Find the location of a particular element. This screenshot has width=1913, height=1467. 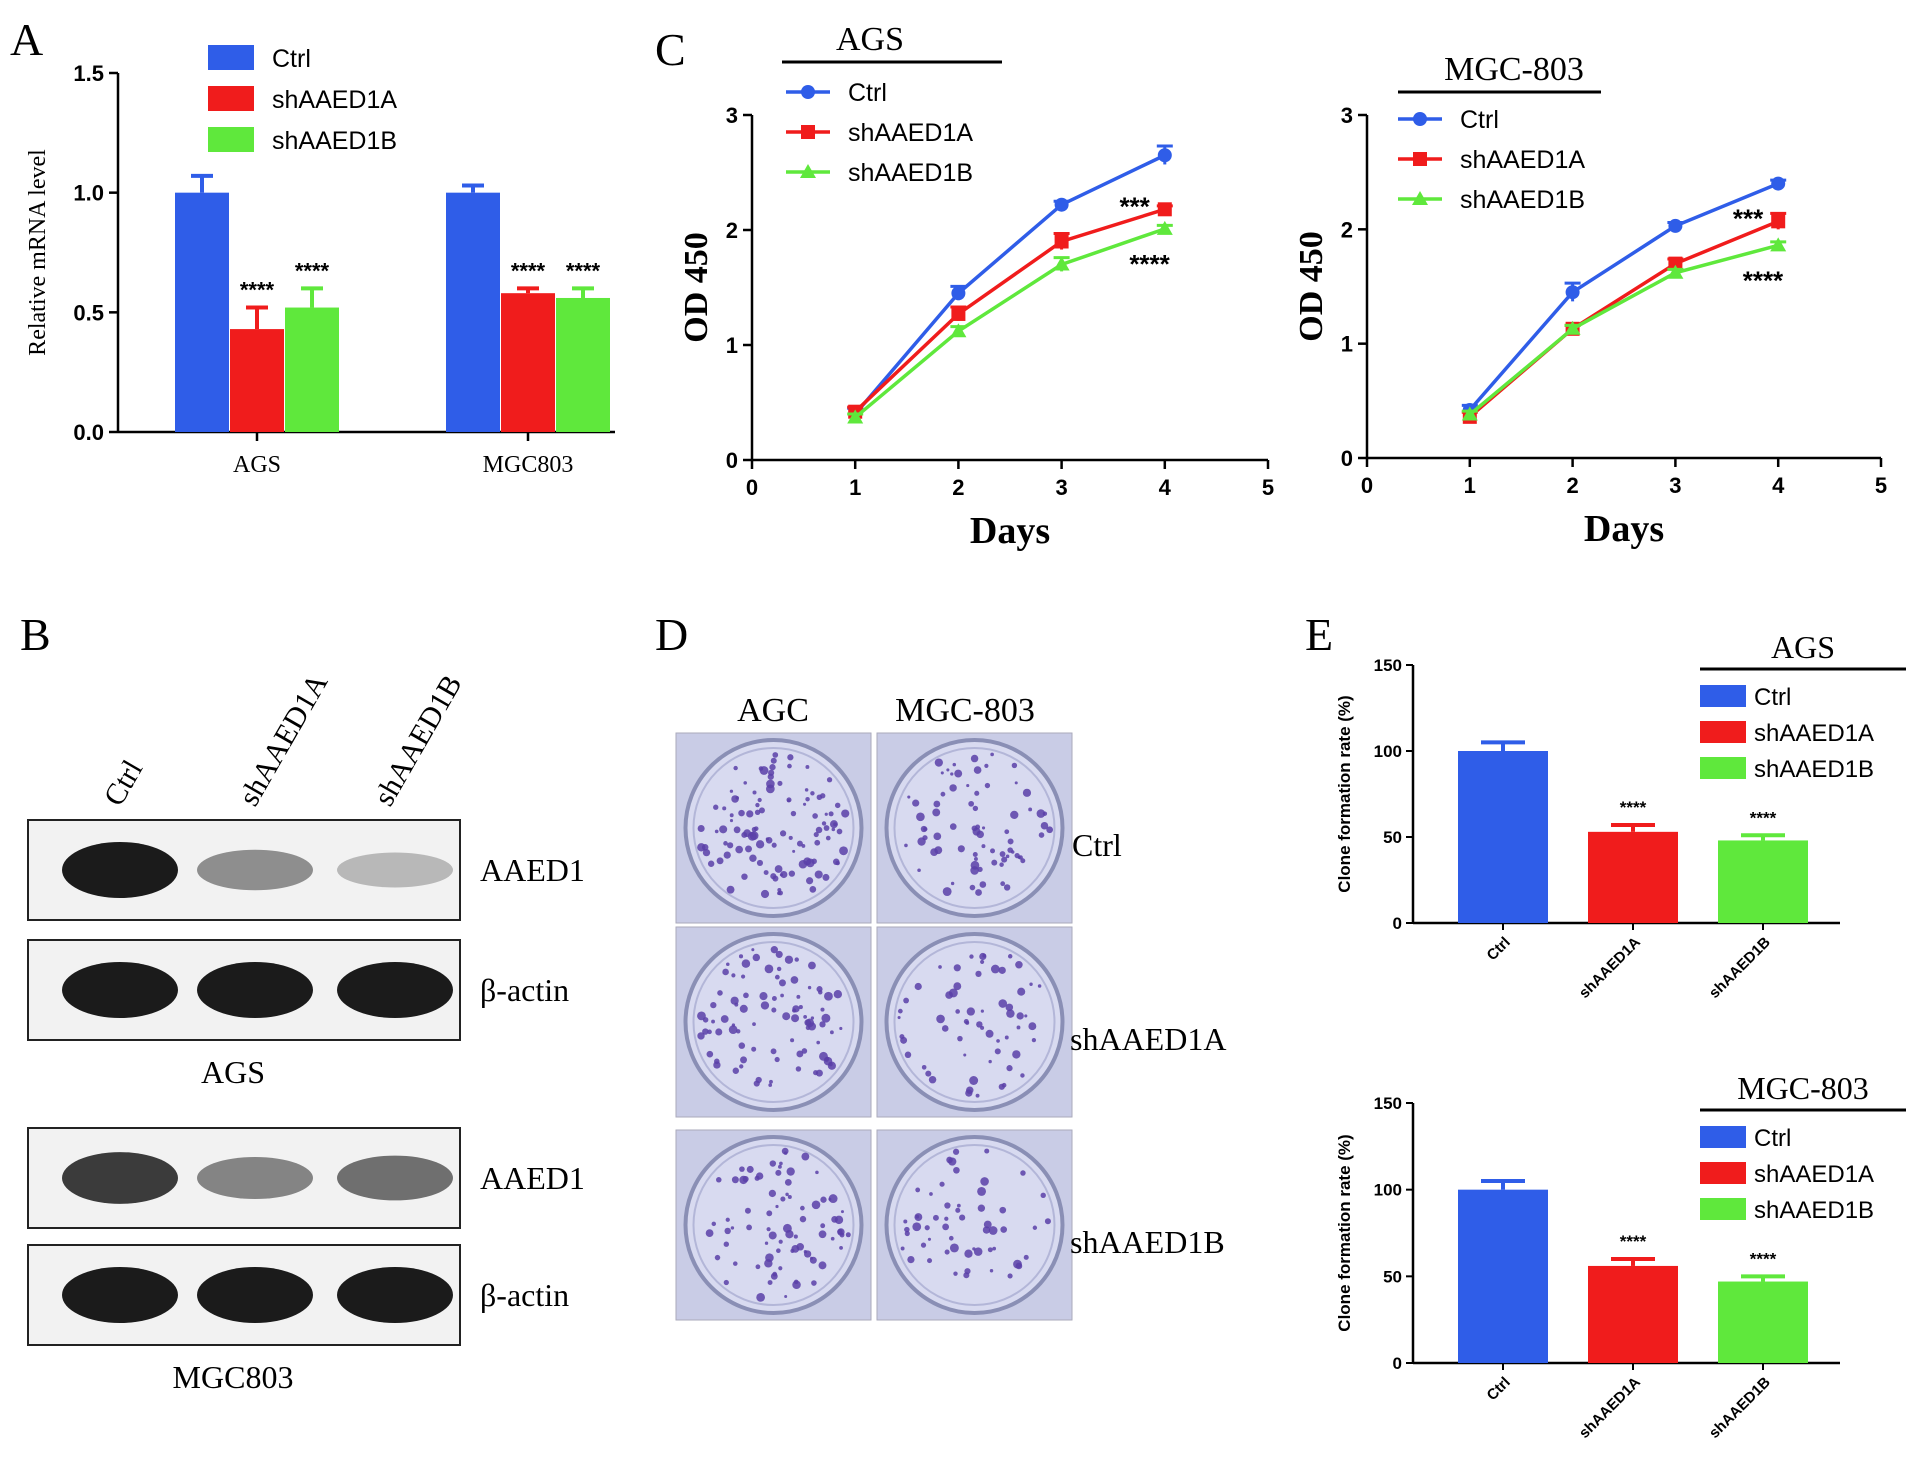

cell-line-label: MGC803 is located at coordinates (233, 1377).